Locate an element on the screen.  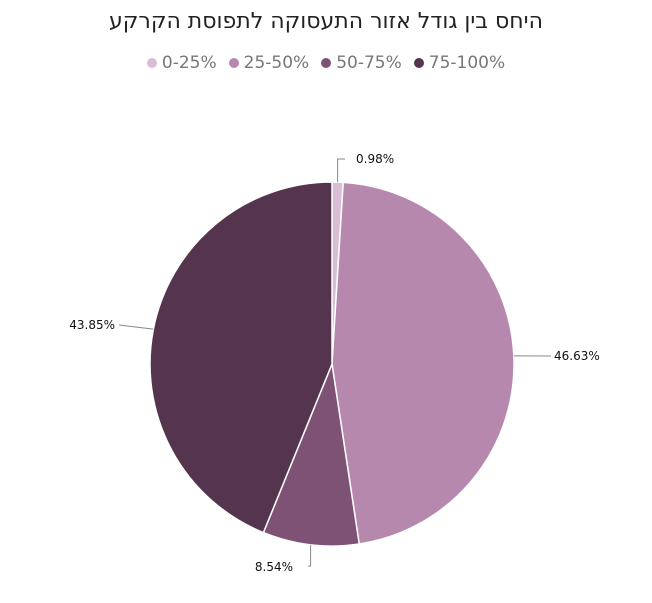
data-label-50-75: 8.54% is located at coordinates (274, 567).